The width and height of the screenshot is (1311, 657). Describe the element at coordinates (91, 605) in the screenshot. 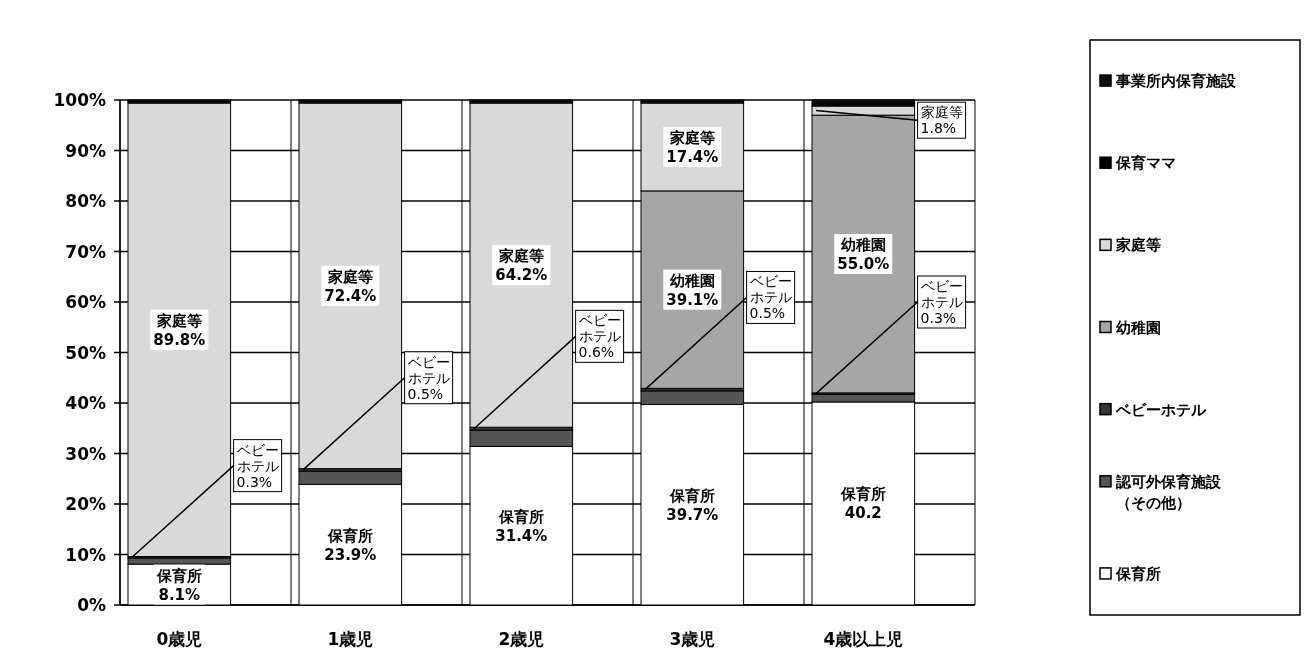

I see `y-tick-label: 0%` at that location.